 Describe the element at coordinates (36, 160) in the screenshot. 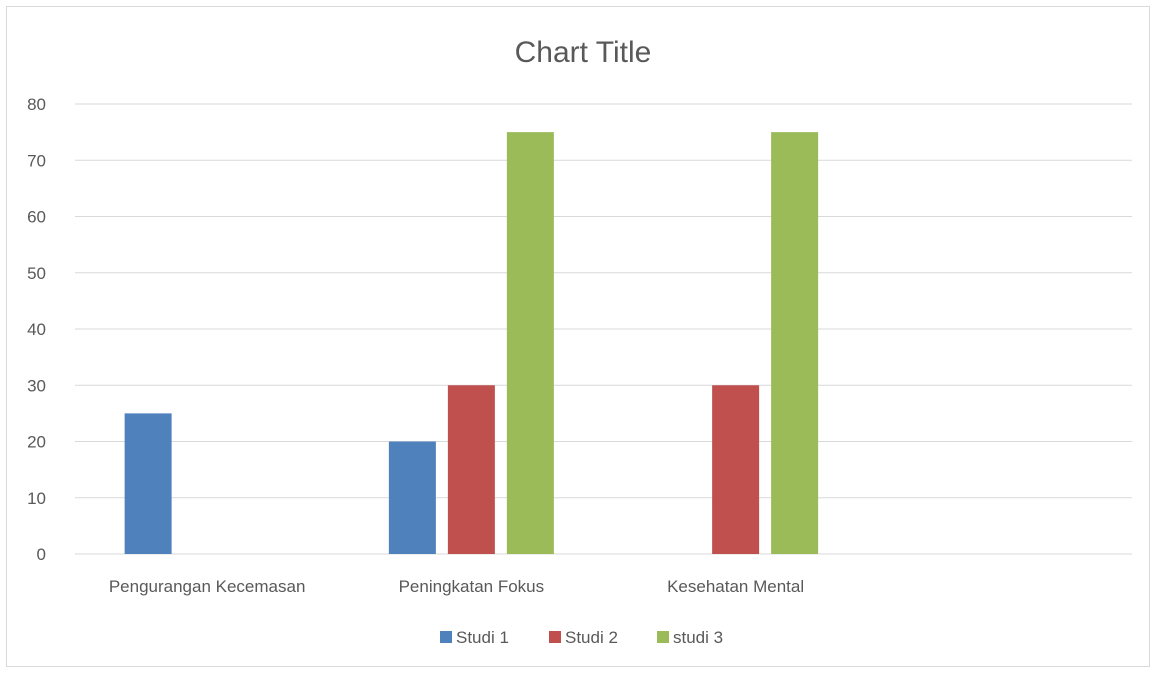

I see `y-tick-label: 70` at that location.